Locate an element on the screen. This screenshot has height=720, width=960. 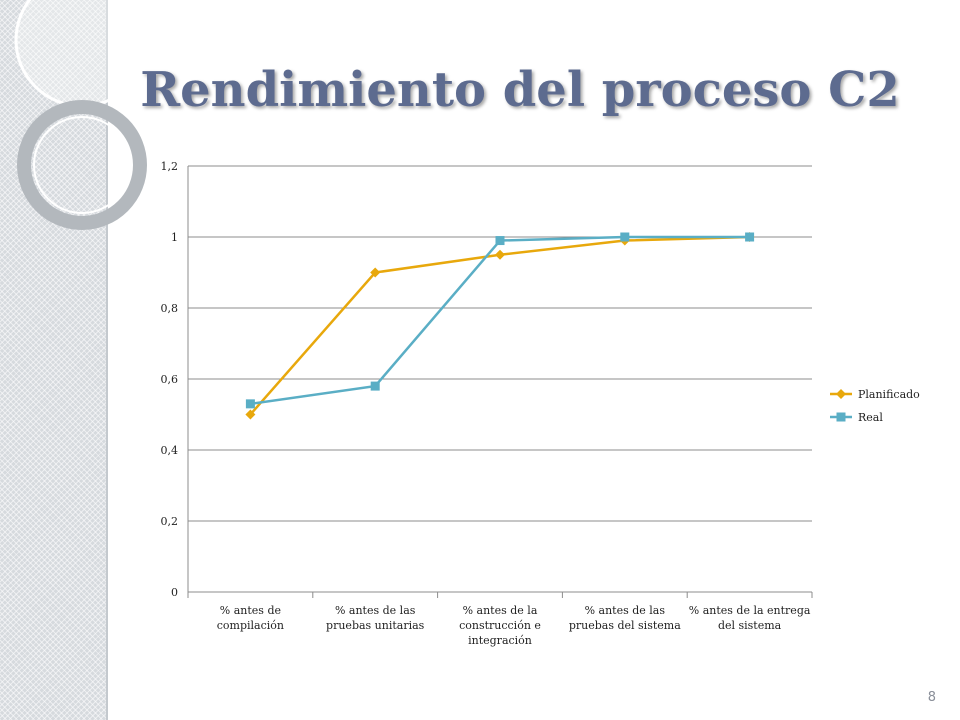
y-tick-label: 1,2 is located at coordinates (170, 166).